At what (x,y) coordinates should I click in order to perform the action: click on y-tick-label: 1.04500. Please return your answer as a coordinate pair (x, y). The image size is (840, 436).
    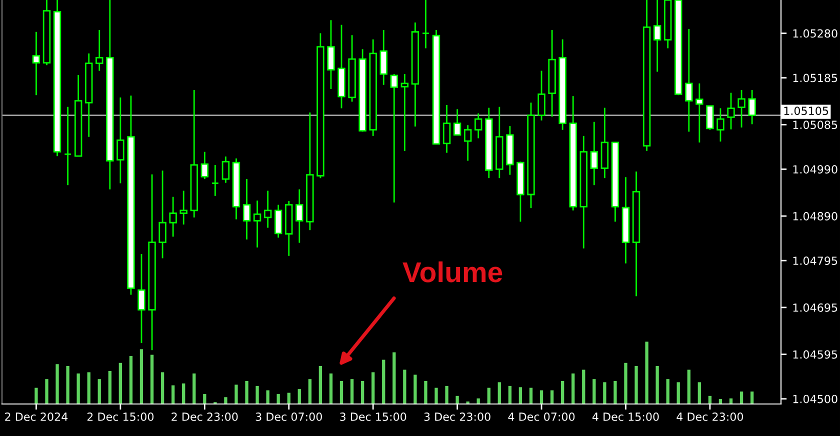
    Looking at the image, I should click on (815, 399).